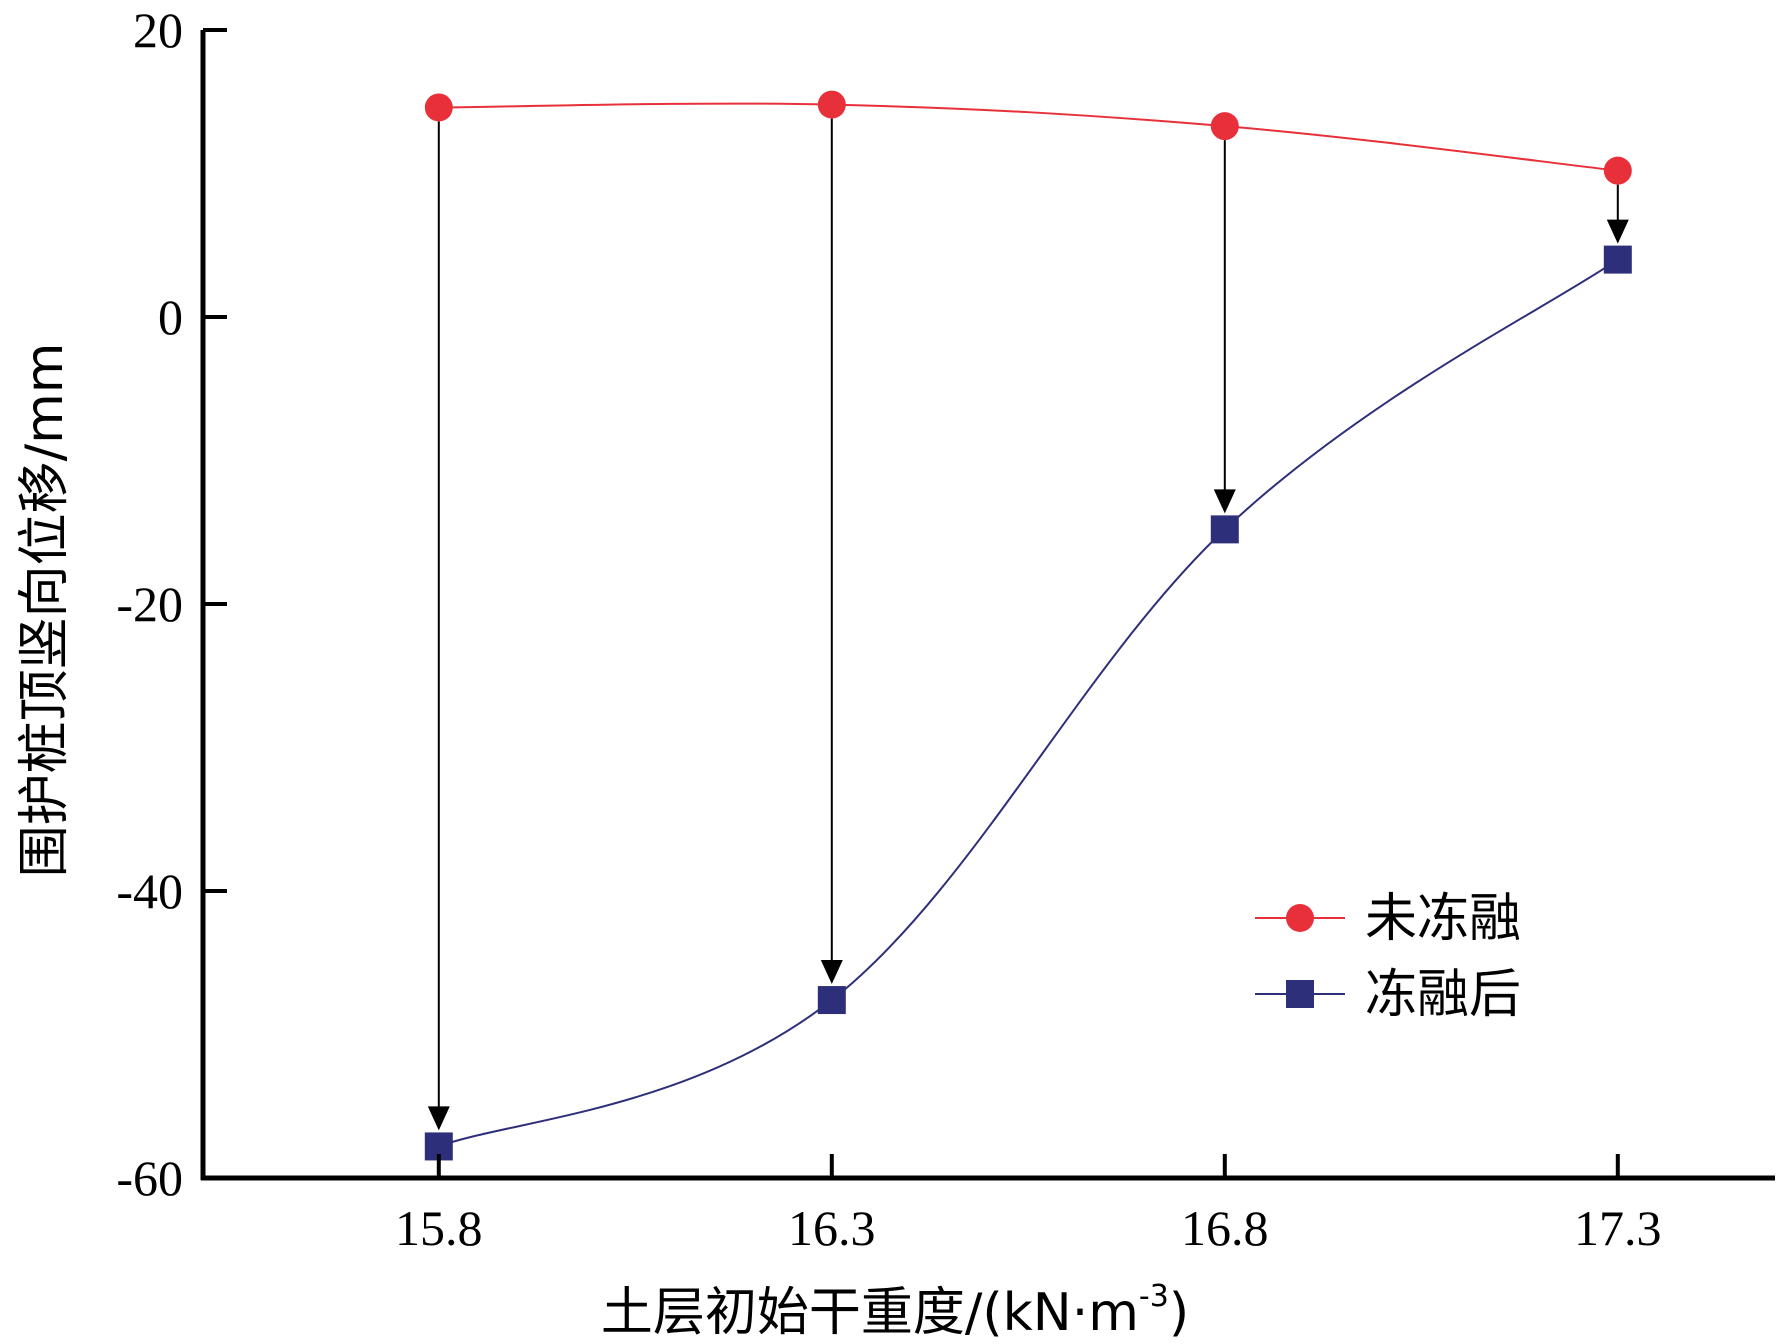 Image resolution: width=1789 pixels, height=1344 pixels. Describe the element at coordinates (439, 1228) in the screenshot. I see `x-tick-label: 15.8` at that location.